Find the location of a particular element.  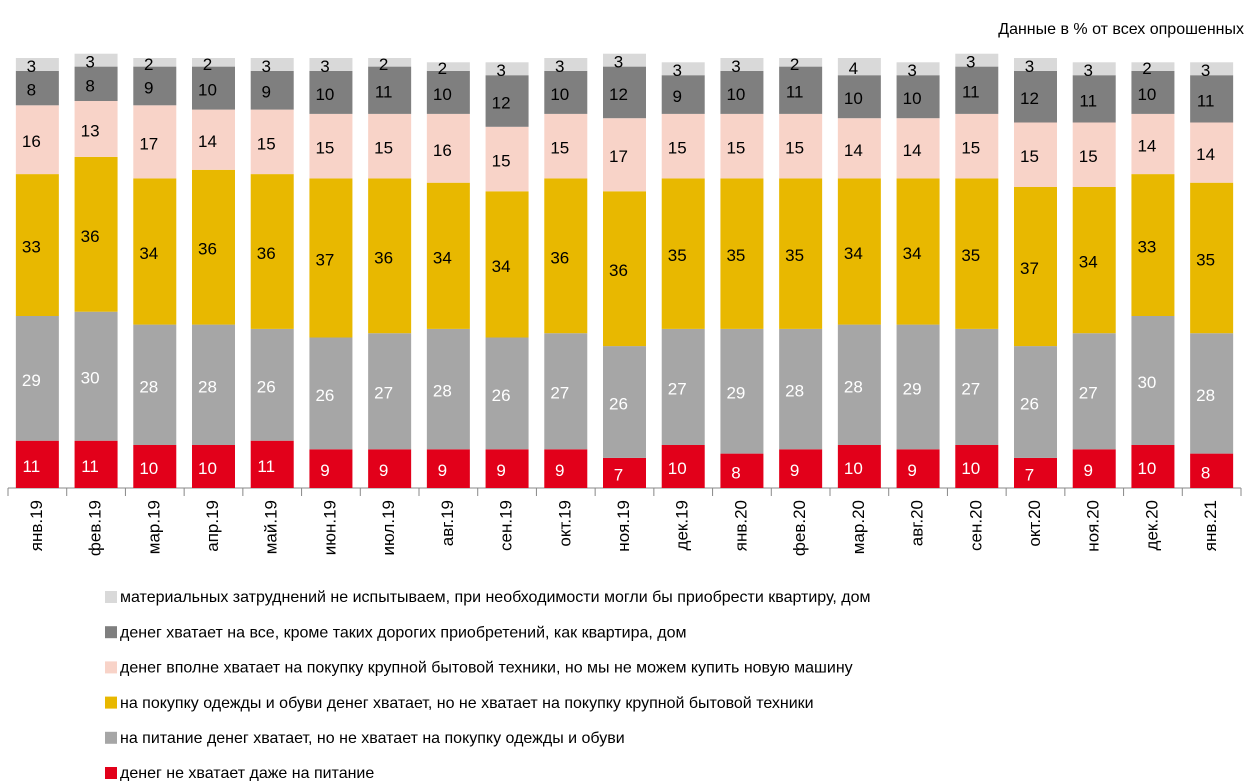

value-label: 33 is located at coordinates (1146, 247).